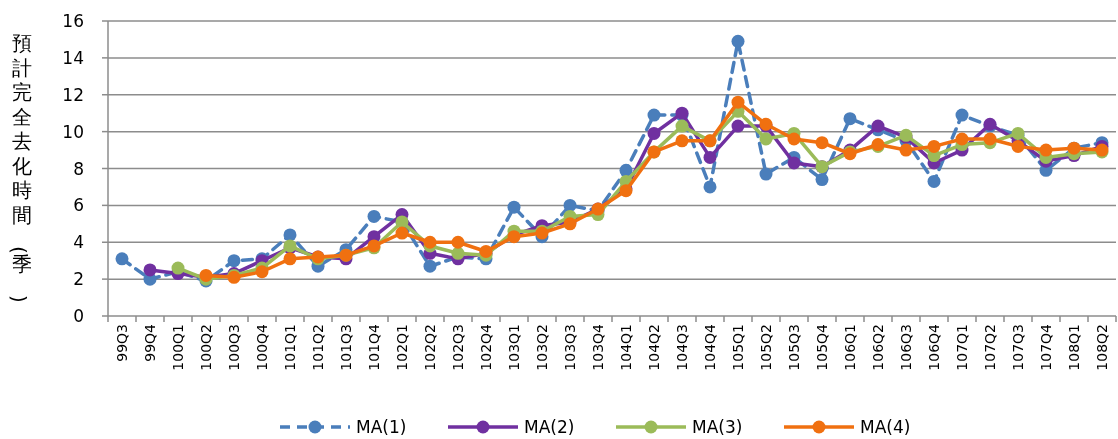 The height and width of the screenshot is (439, 1118). What do you see at coordinates (78, 316) in the screenshot?
I see `y-tick-label: 0` at bounding box center [78, 316].